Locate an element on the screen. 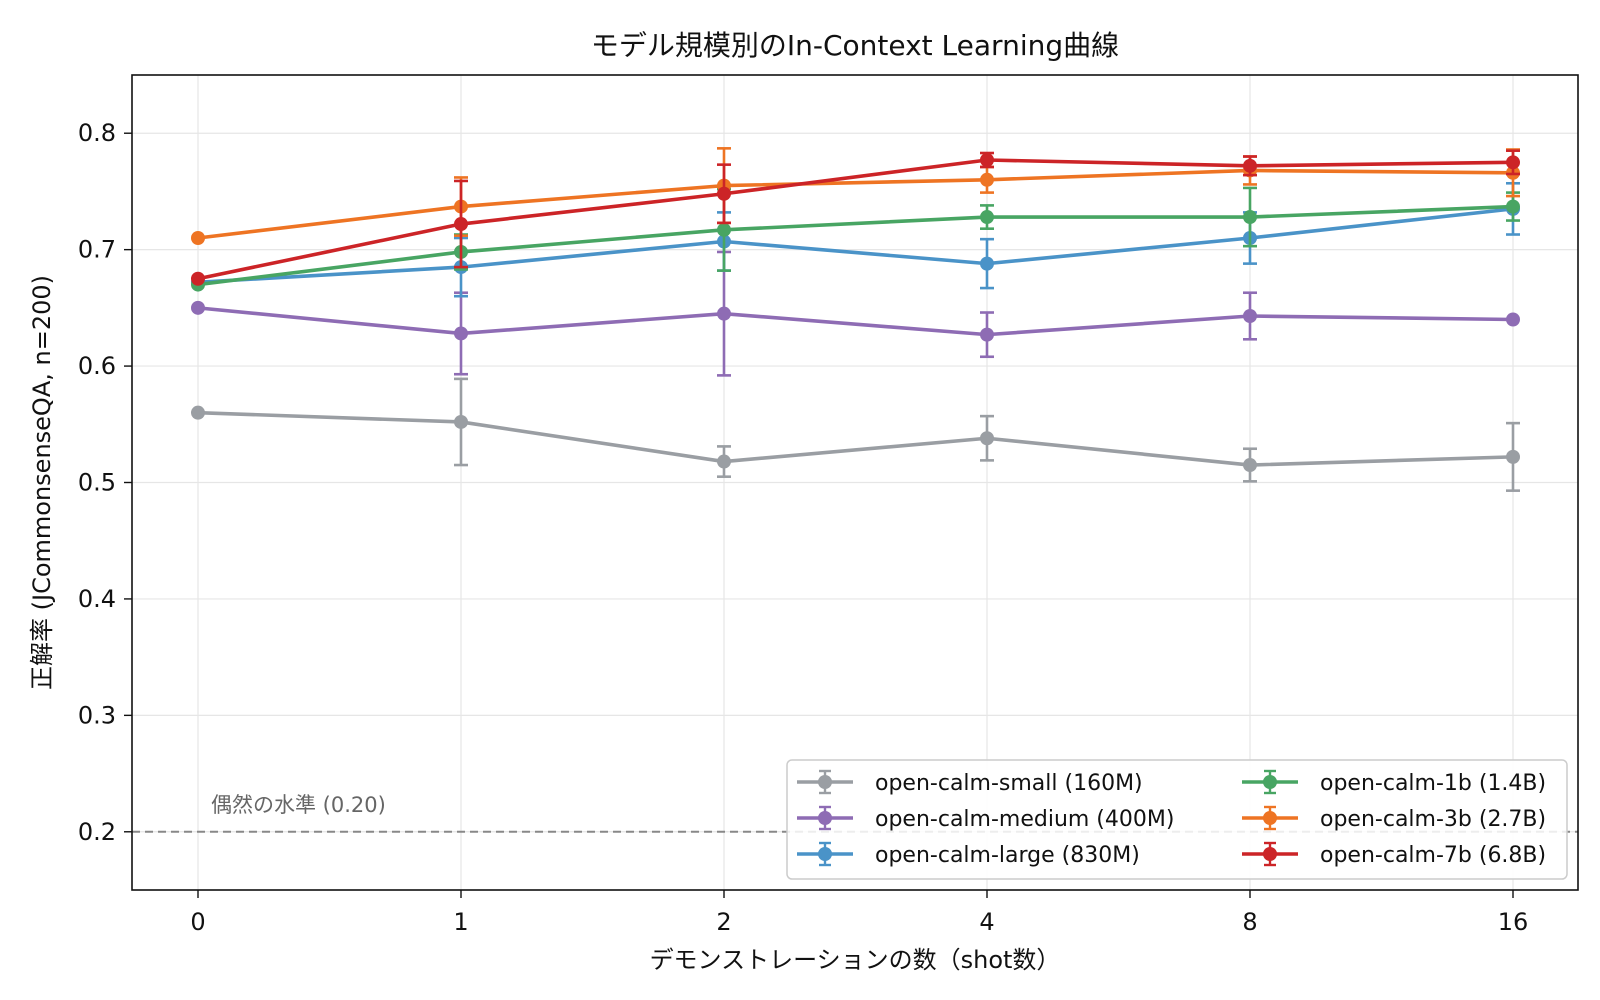  x-tick-label: 16 is located at coordinates (1513, 922).